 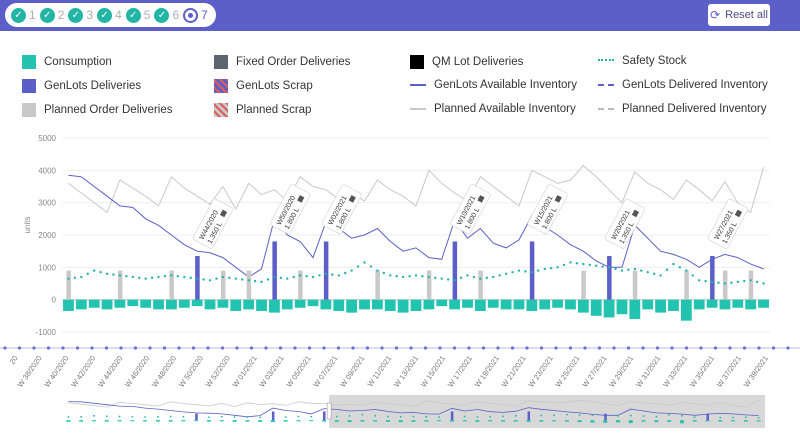 I want to click on step-number: 4, so click(x=118, y=15).